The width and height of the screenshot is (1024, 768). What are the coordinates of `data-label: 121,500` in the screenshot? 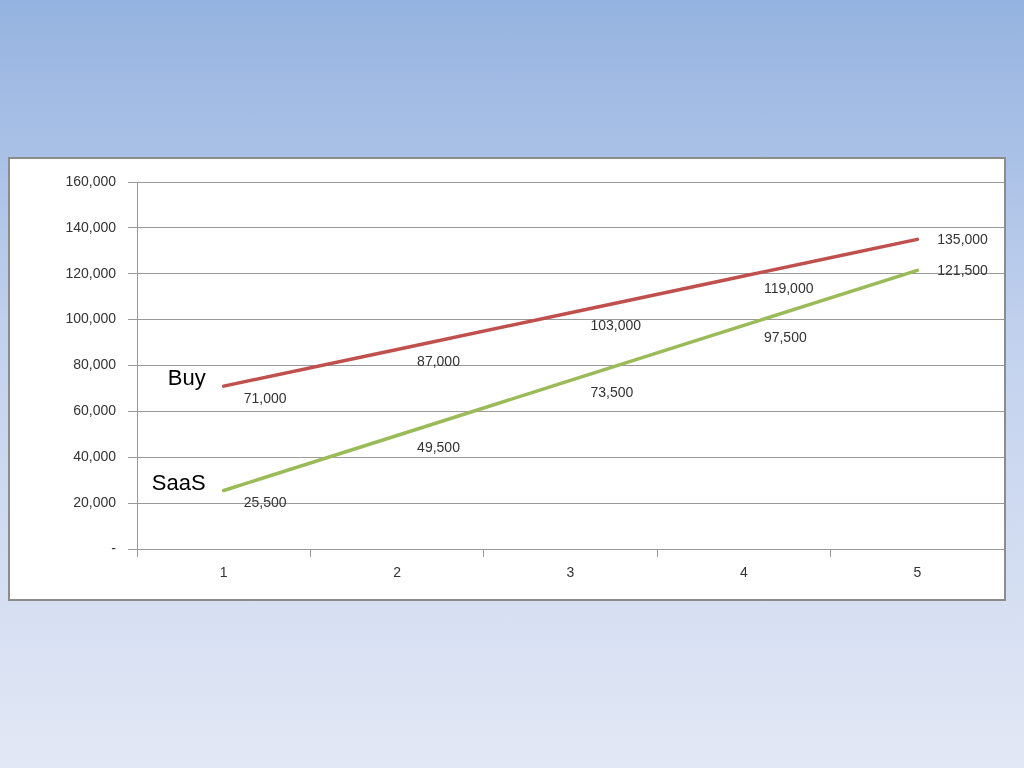 It's located at (963, 270).